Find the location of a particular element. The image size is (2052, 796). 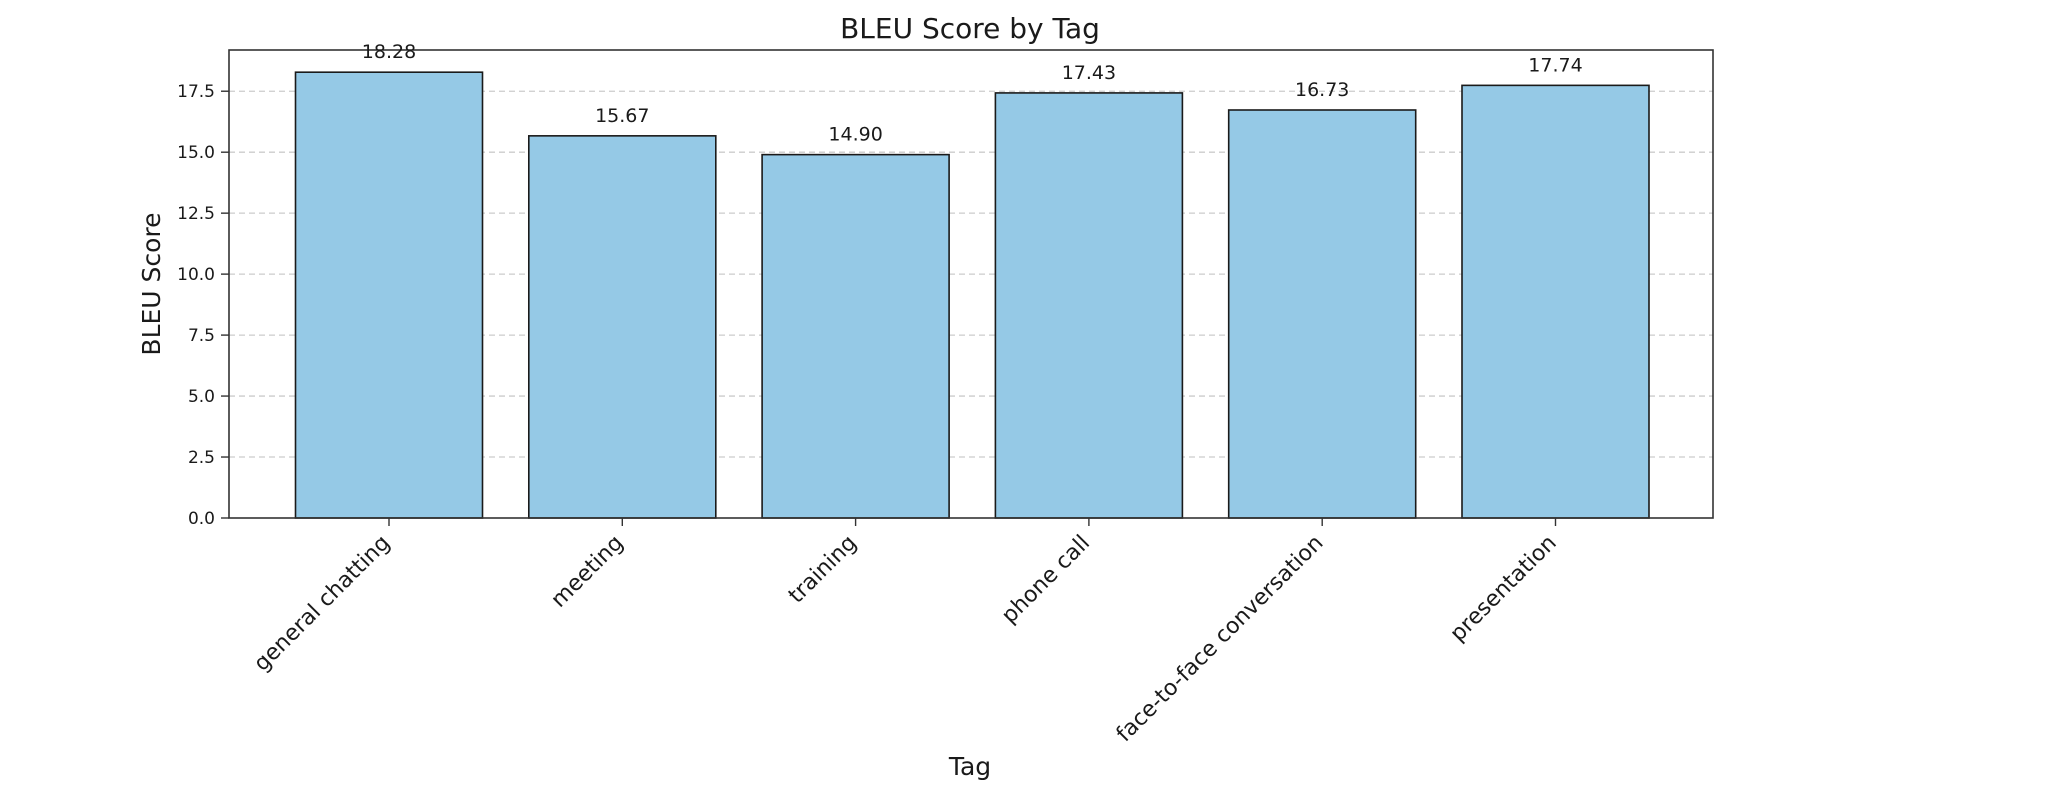

y-tick-label: 0.0 is located at coordinates (201, 519).